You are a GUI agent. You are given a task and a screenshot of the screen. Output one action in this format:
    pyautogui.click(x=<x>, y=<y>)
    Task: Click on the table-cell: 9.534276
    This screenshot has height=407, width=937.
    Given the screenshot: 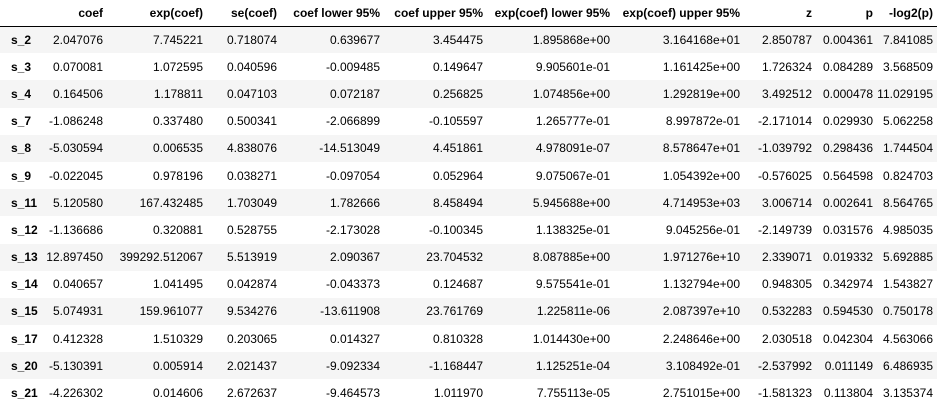 What is the action you would take?
    pyautogui.click(x=251, y=311)
    